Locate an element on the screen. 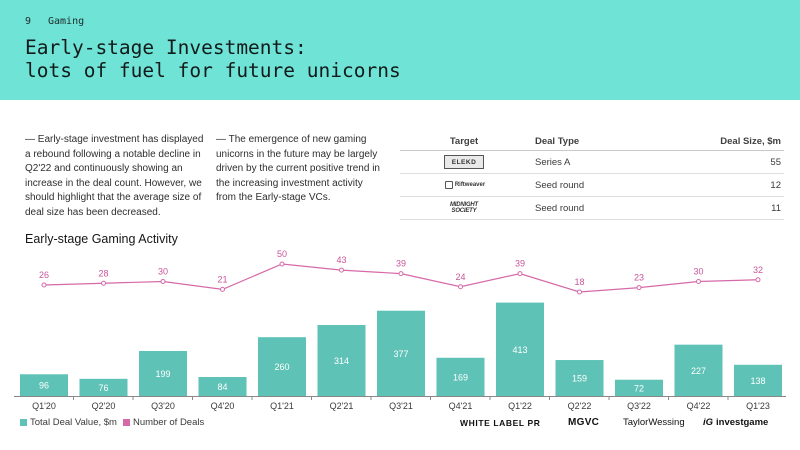  legend-item-number-of-deals: Number of Deals is located at coordinates (163, 422).